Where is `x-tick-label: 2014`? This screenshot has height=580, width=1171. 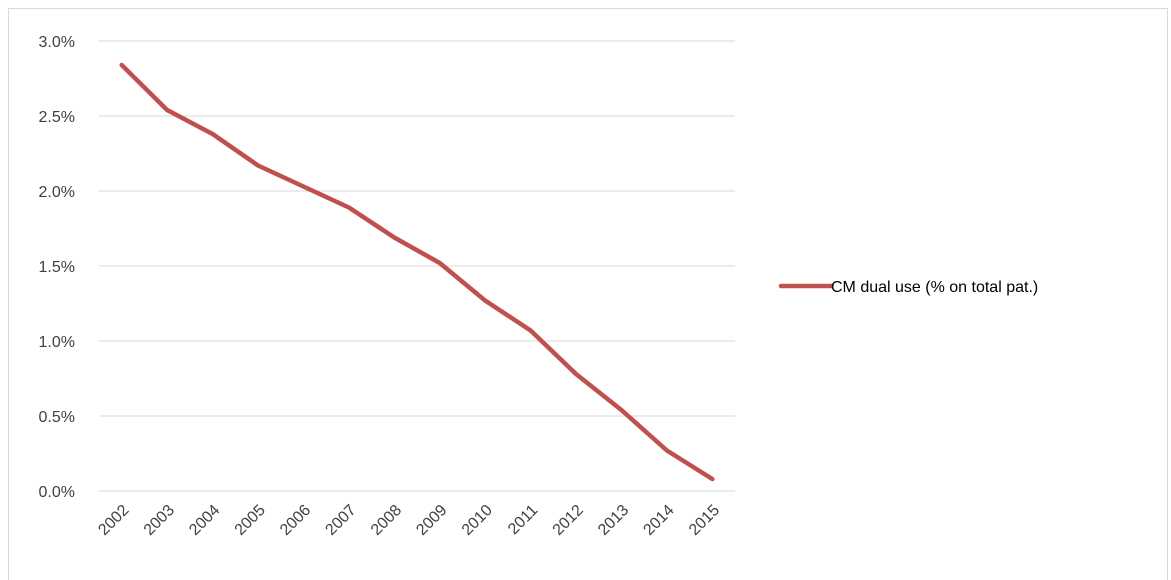 x-tick-label: 2014 is located at coordinates (658, 520).